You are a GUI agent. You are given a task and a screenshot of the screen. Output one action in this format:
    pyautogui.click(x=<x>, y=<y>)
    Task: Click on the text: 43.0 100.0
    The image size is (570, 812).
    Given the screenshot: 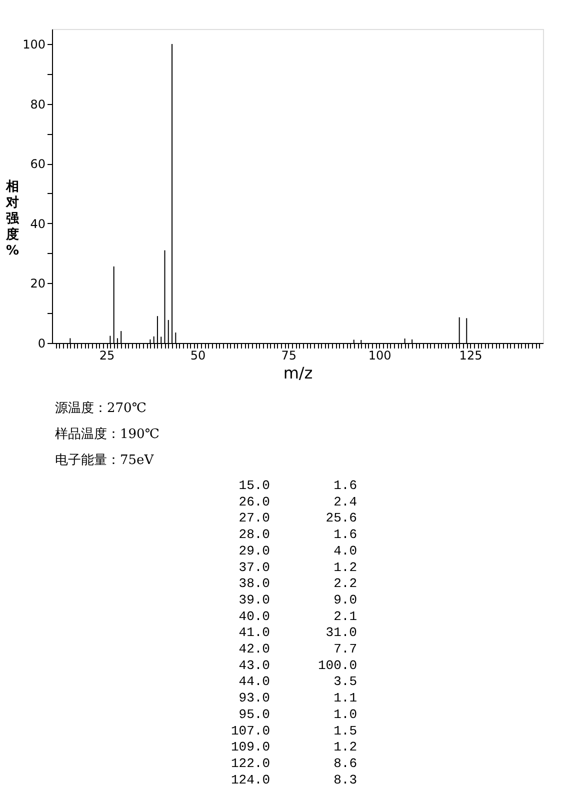 What is the action you would take?
    pyautogui.click(x=297, y=665)
    